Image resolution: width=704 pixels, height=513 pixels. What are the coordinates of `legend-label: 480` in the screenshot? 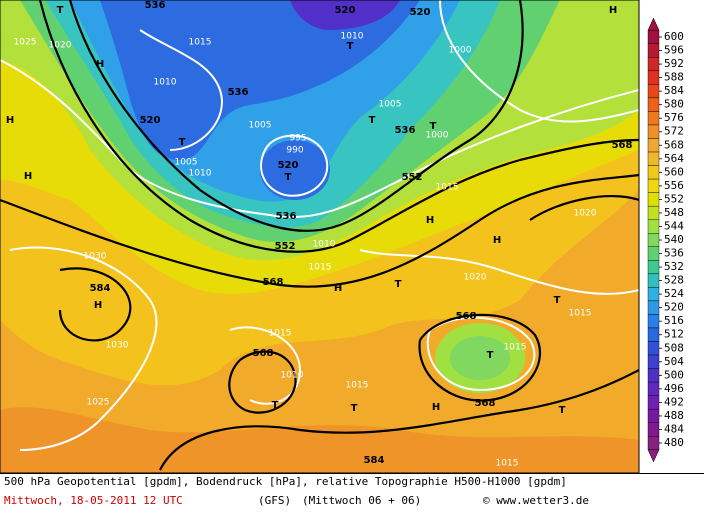 It's located at (674, 442).